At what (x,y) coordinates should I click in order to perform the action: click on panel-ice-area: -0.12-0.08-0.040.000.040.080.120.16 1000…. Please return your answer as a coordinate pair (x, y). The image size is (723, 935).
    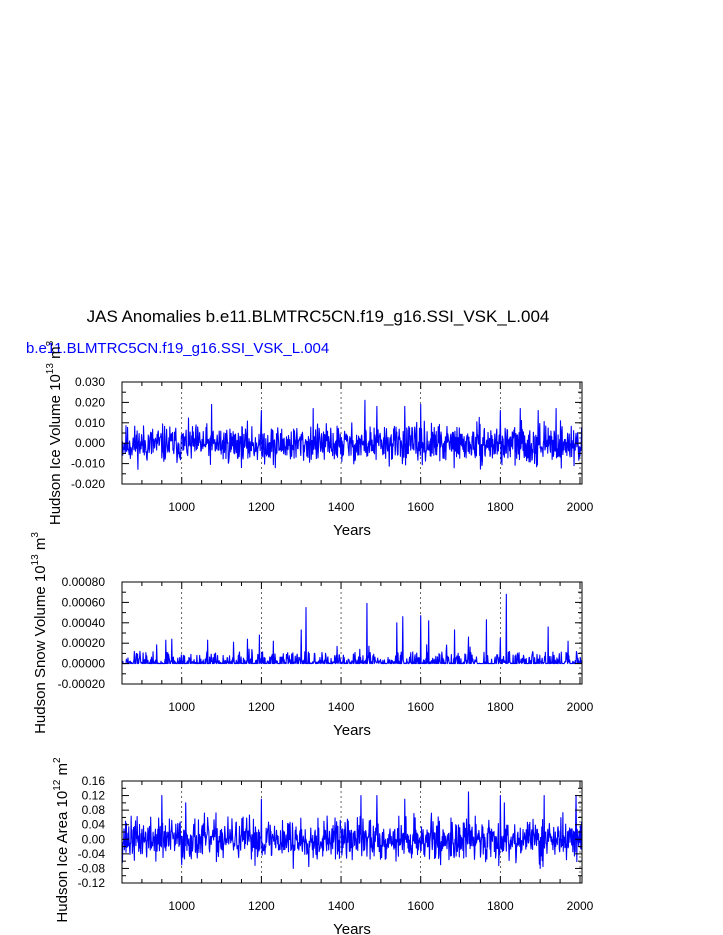
    Looking at the image, I should click on (323, 846).